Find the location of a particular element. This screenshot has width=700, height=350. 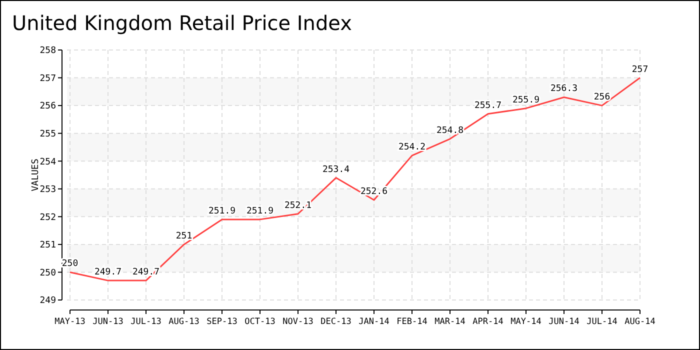

y-tick-label: 250 is located at coordinates (48, 273).